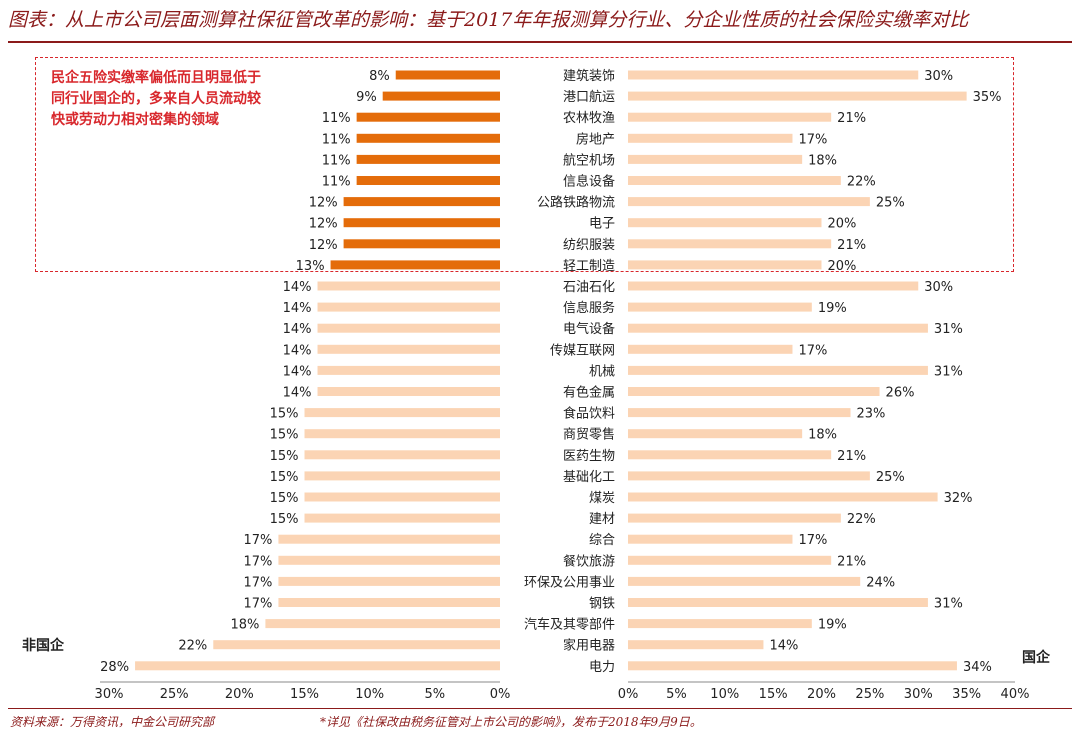 This screenshot has width=1080, height=737. I want to click on category-label: 传媒互联网, so click(582, 350).